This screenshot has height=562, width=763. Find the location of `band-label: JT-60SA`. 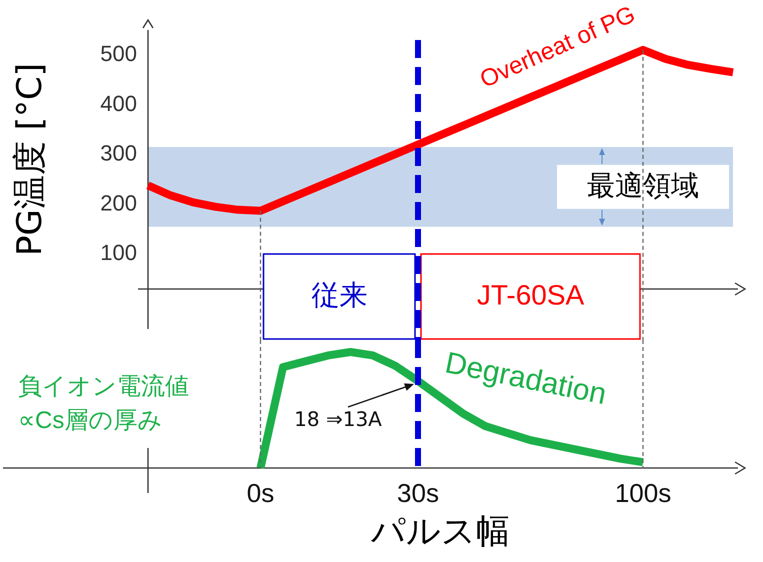

band-label: JT-60SA is located at coordinates (530, 295).